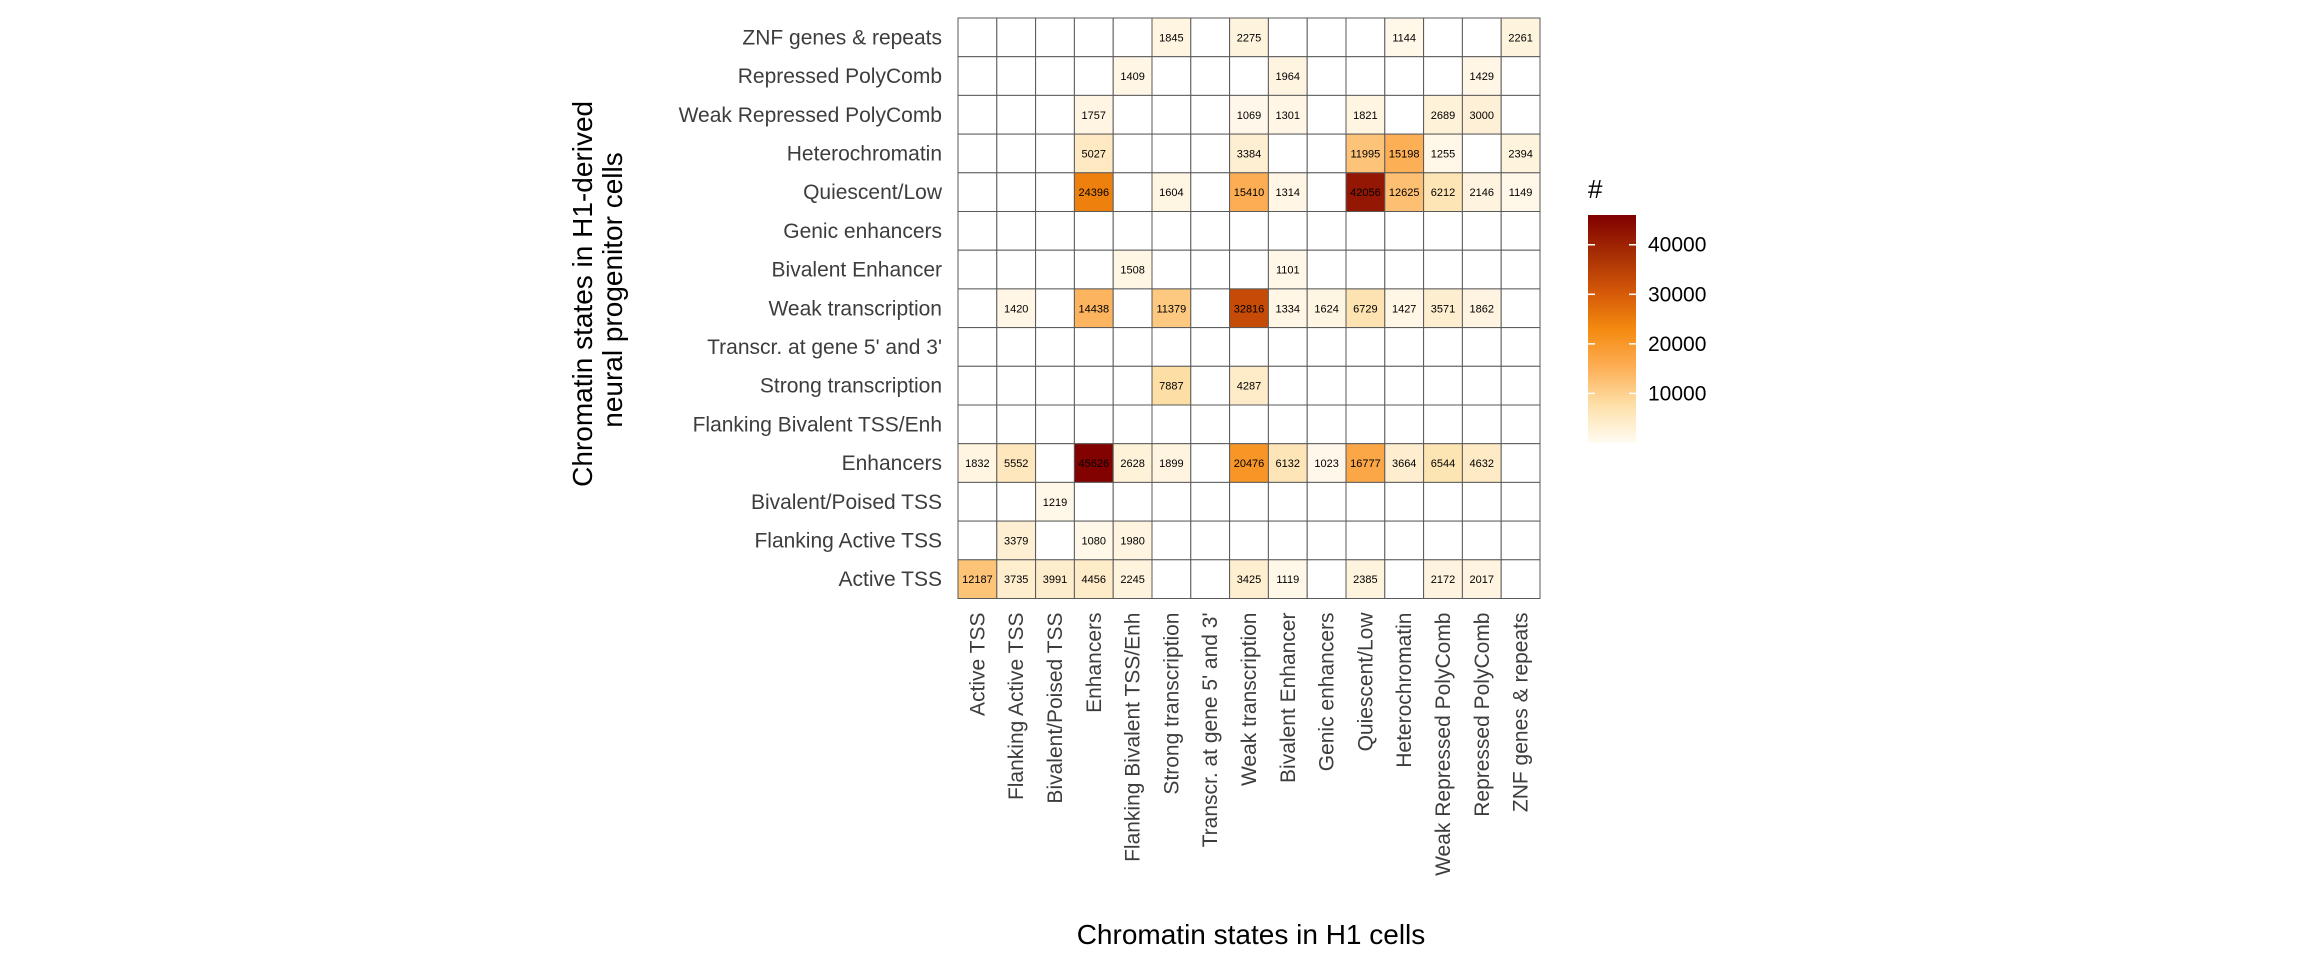 Image resolution: width=2304 pixels, height=960 pixels. Describe the element at coordinates (977, 464) in the screenshot. I see `cell-value-label: 1832` at that location.